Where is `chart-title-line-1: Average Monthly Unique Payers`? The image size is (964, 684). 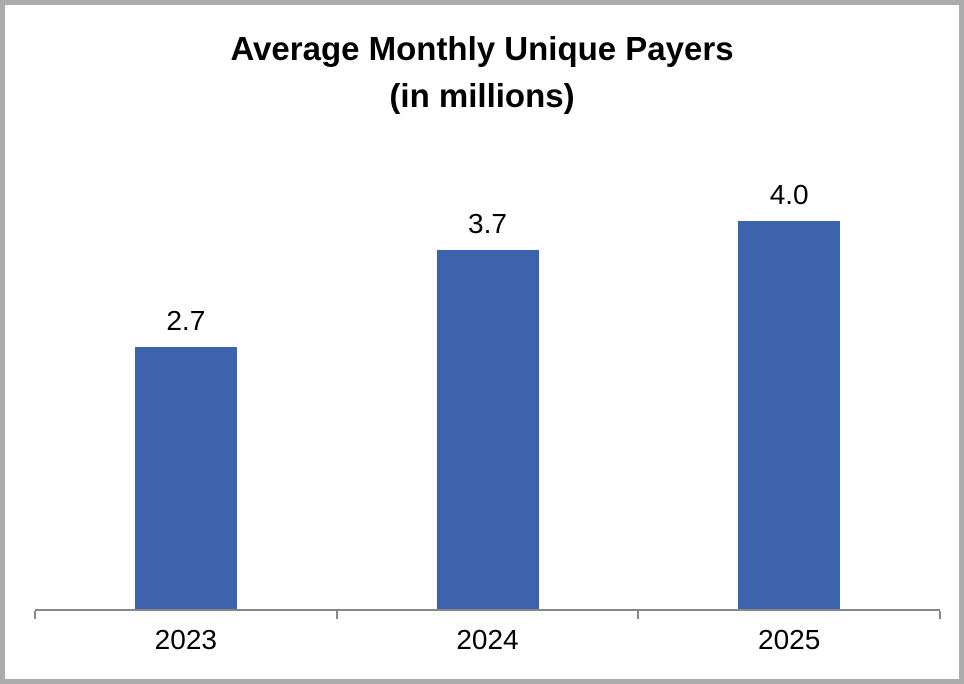 chart-title-line-1: Average Monthly Unique Payers is located at coordinates (482, 48).